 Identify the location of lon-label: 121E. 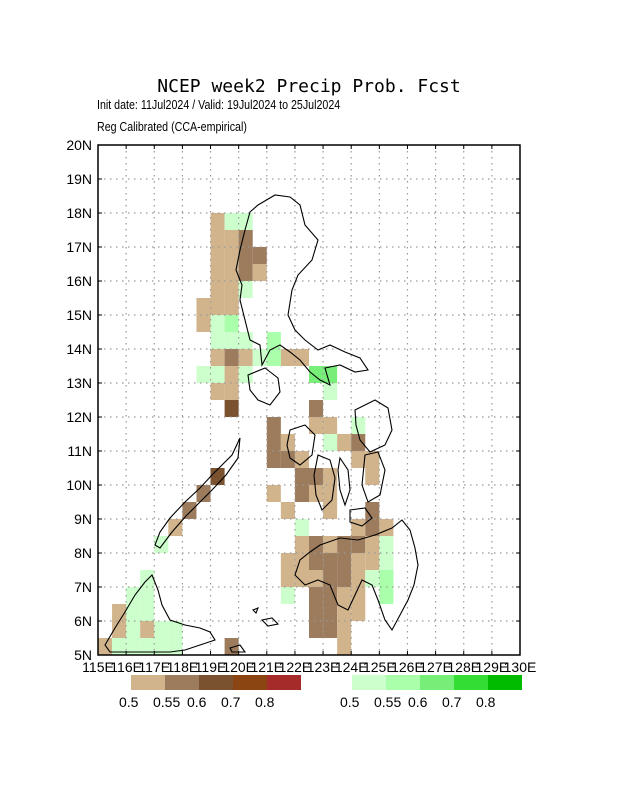
(266, 667).